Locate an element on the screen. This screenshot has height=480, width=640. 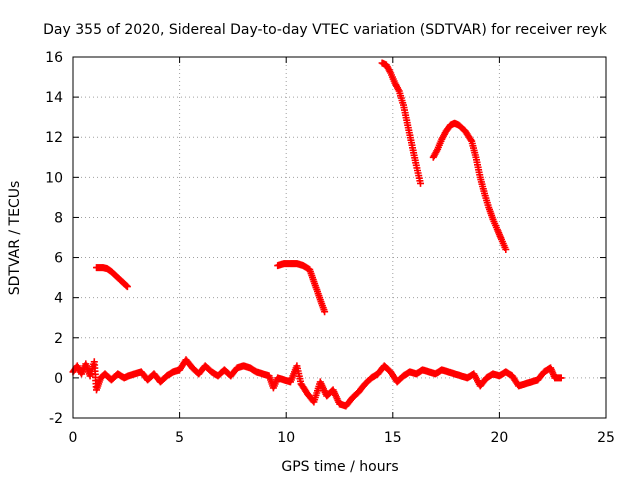
y-axis-label: SDTVAR / TECUs is located at coordinates (15, 238).